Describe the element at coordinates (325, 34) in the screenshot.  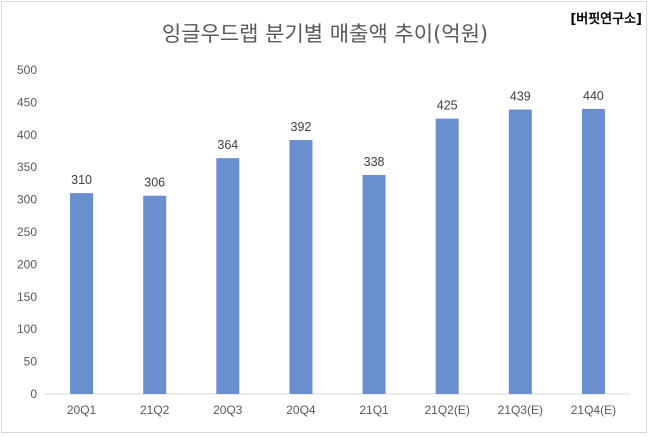
I see `chart-title: 잉글우드랩 분기별 매출액 추이(억원)` at that location.